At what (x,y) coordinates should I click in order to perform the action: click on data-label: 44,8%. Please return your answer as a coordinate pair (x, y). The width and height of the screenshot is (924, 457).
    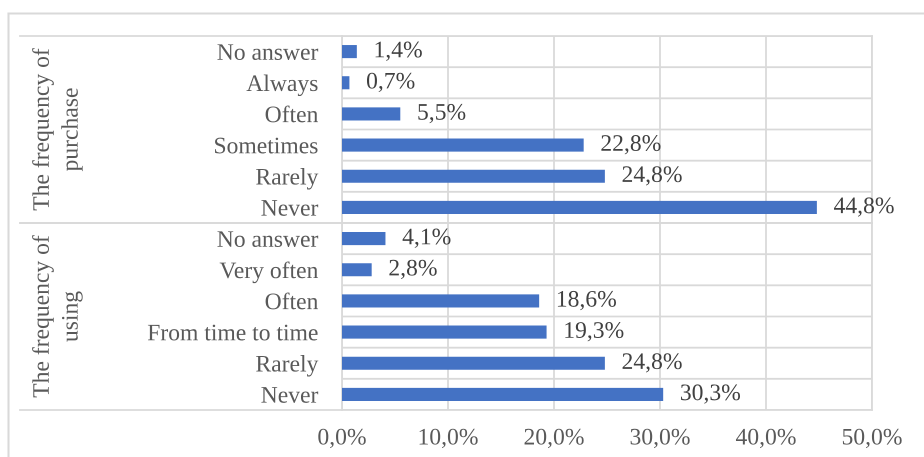
    Looking at the image, I should click on (864, 207).